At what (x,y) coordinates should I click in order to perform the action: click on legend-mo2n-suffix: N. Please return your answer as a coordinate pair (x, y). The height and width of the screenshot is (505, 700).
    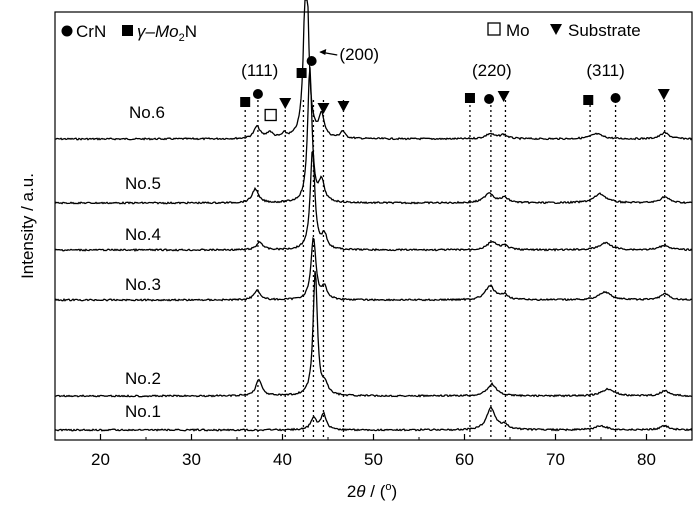
    Looking at the image, I should click on (191, 31).